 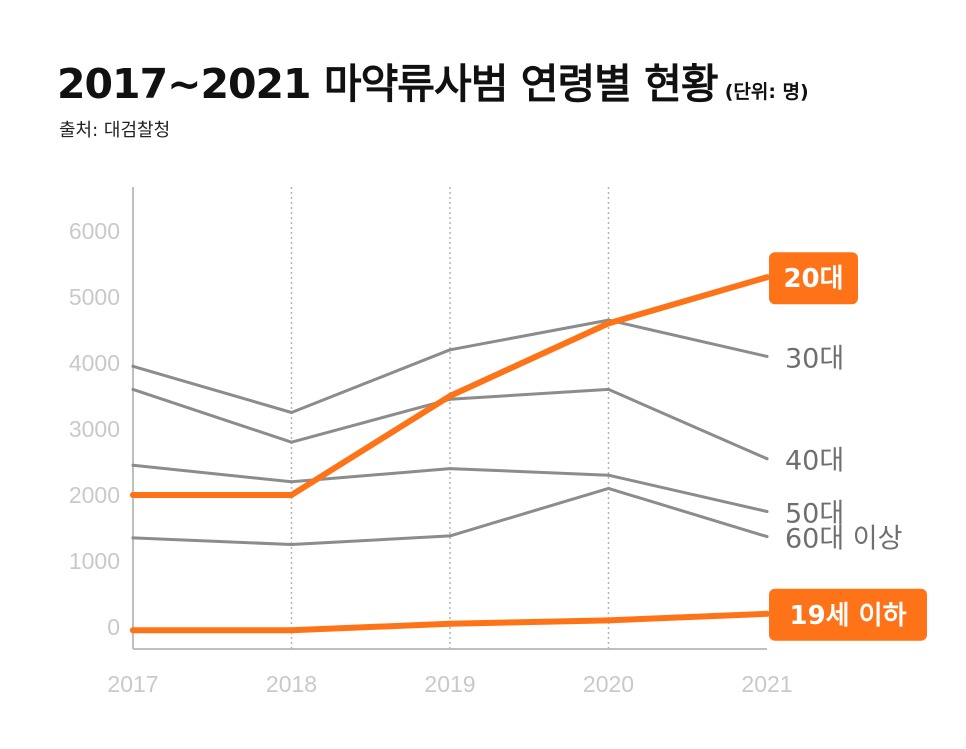 I want to click on series-label: 20대, so click(x=813, y=279).